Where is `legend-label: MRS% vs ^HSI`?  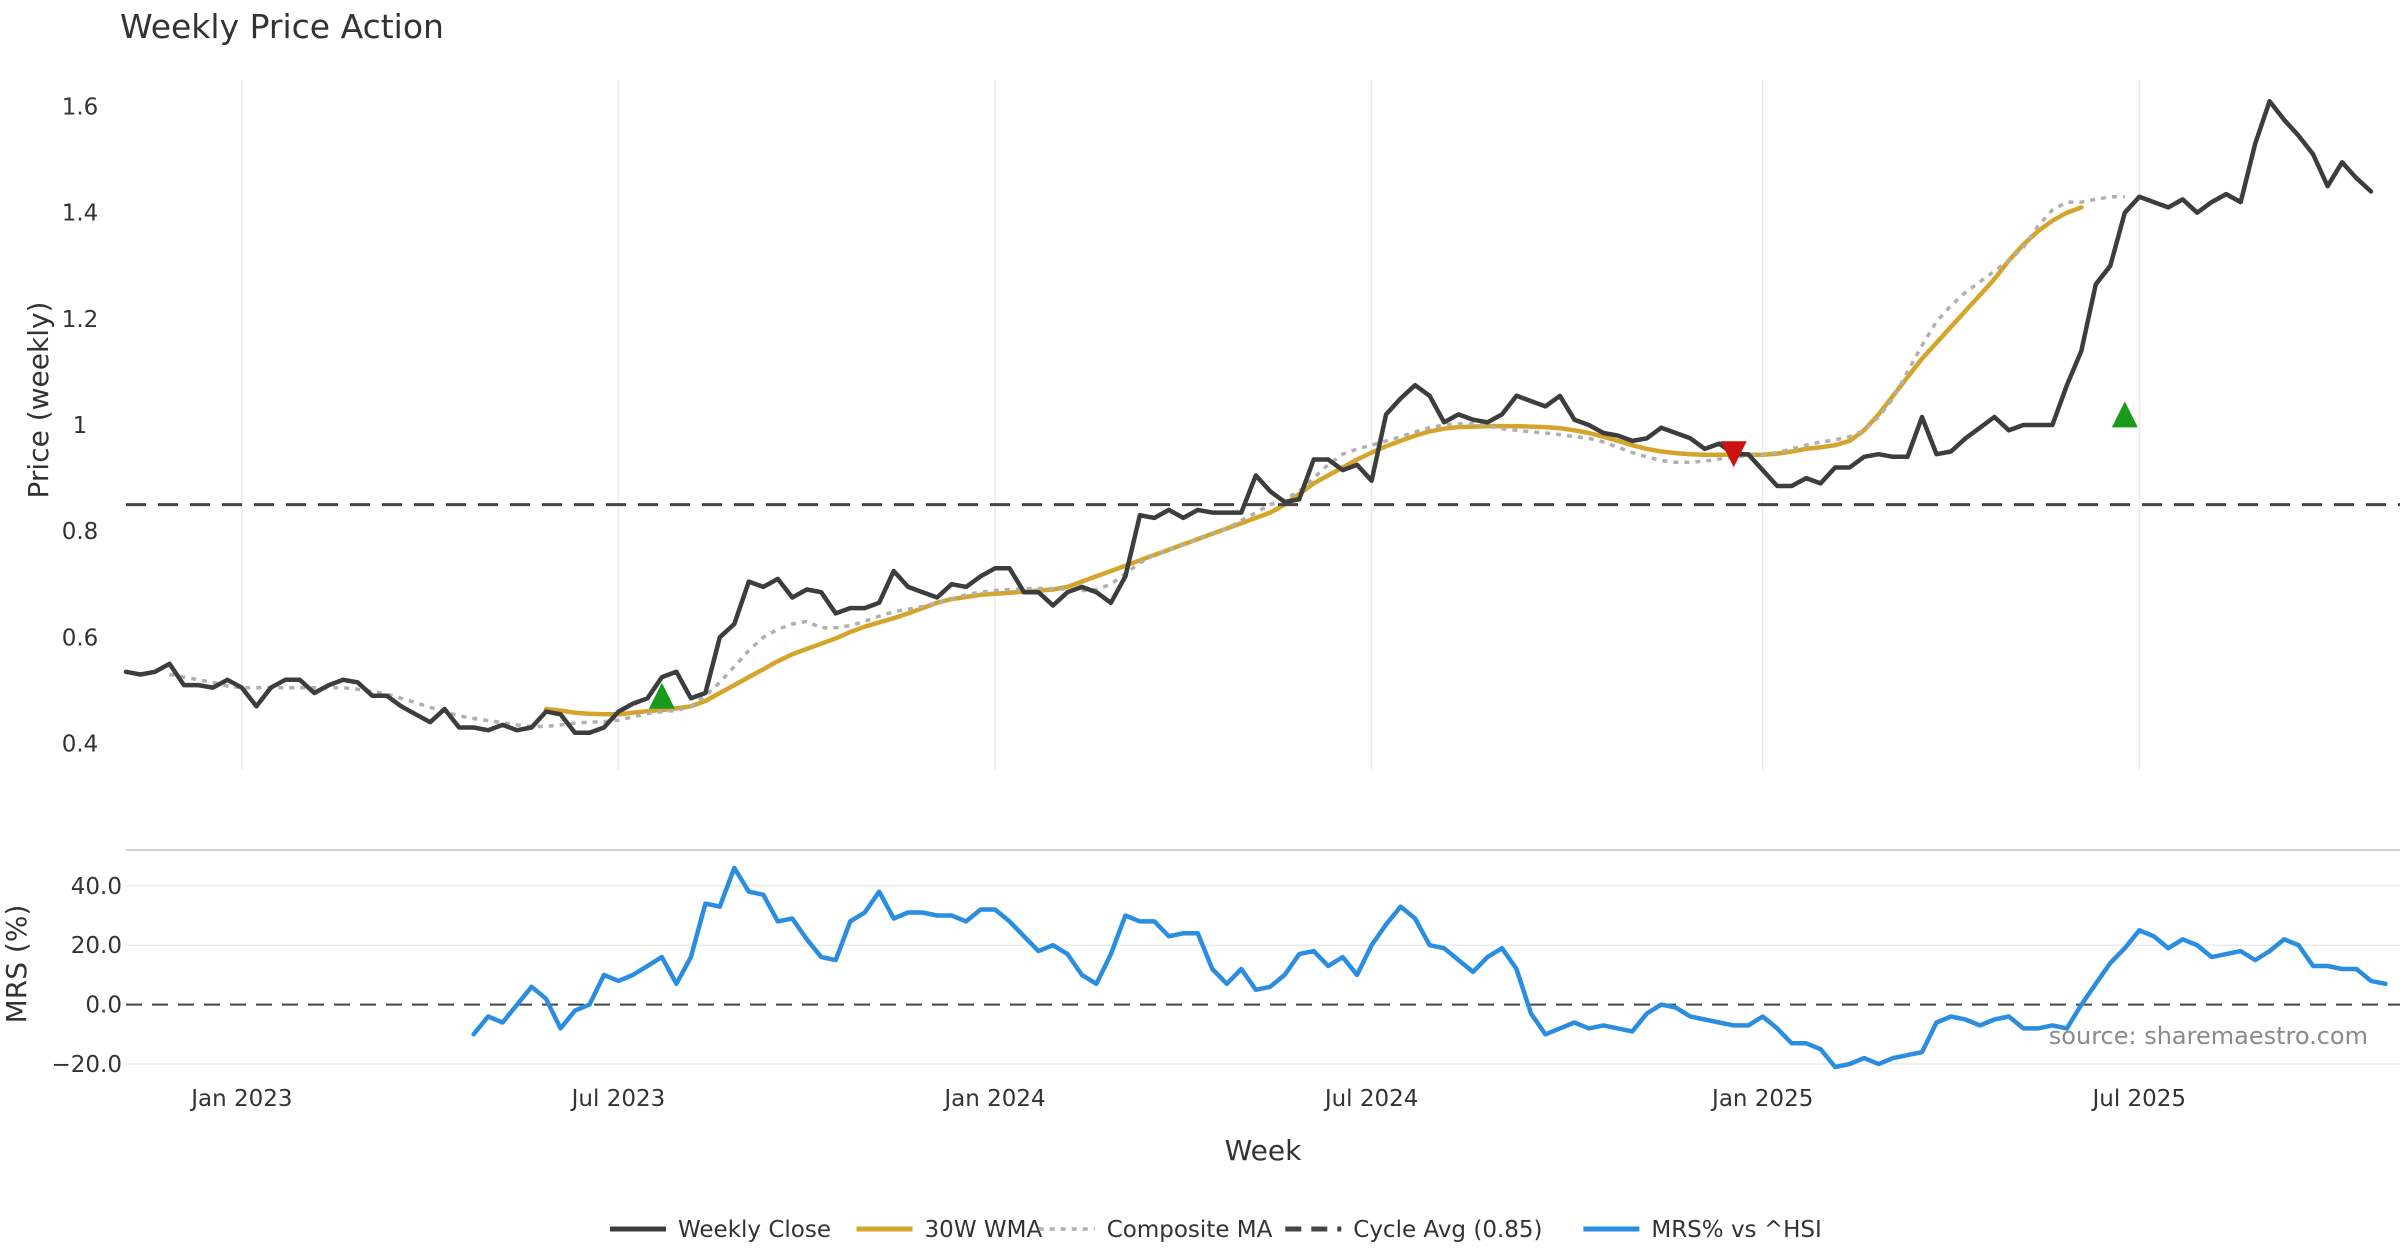 legend-label: MRS% vs ^HSI is located at coordinates (1736, 1230).